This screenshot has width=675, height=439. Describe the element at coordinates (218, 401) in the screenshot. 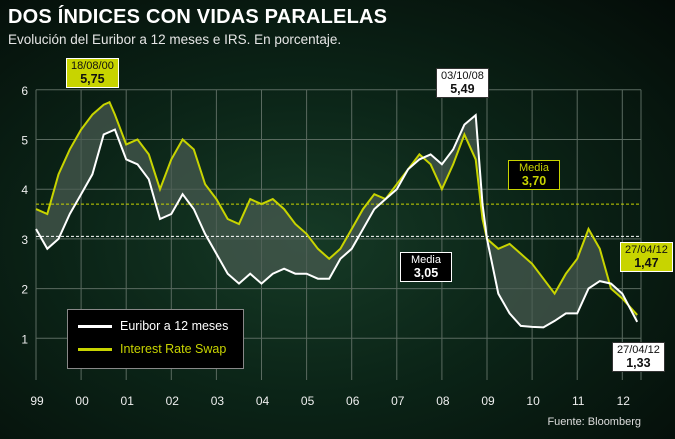

I see `x-tick-label: 03` at that location.